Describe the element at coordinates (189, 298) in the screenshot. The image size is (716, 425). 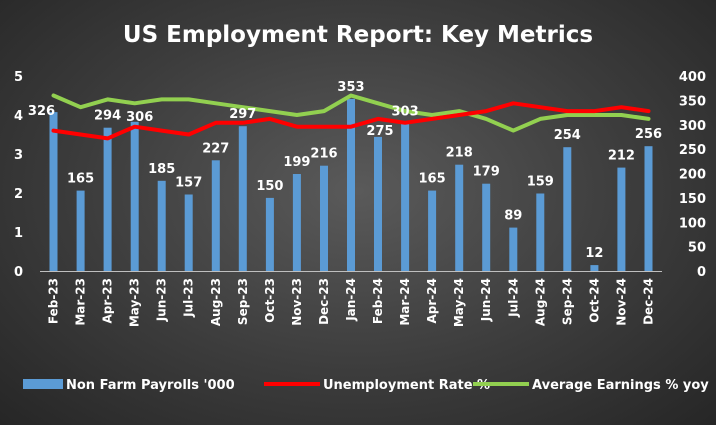
I see `x-tick-label: Jul-23` at that location.